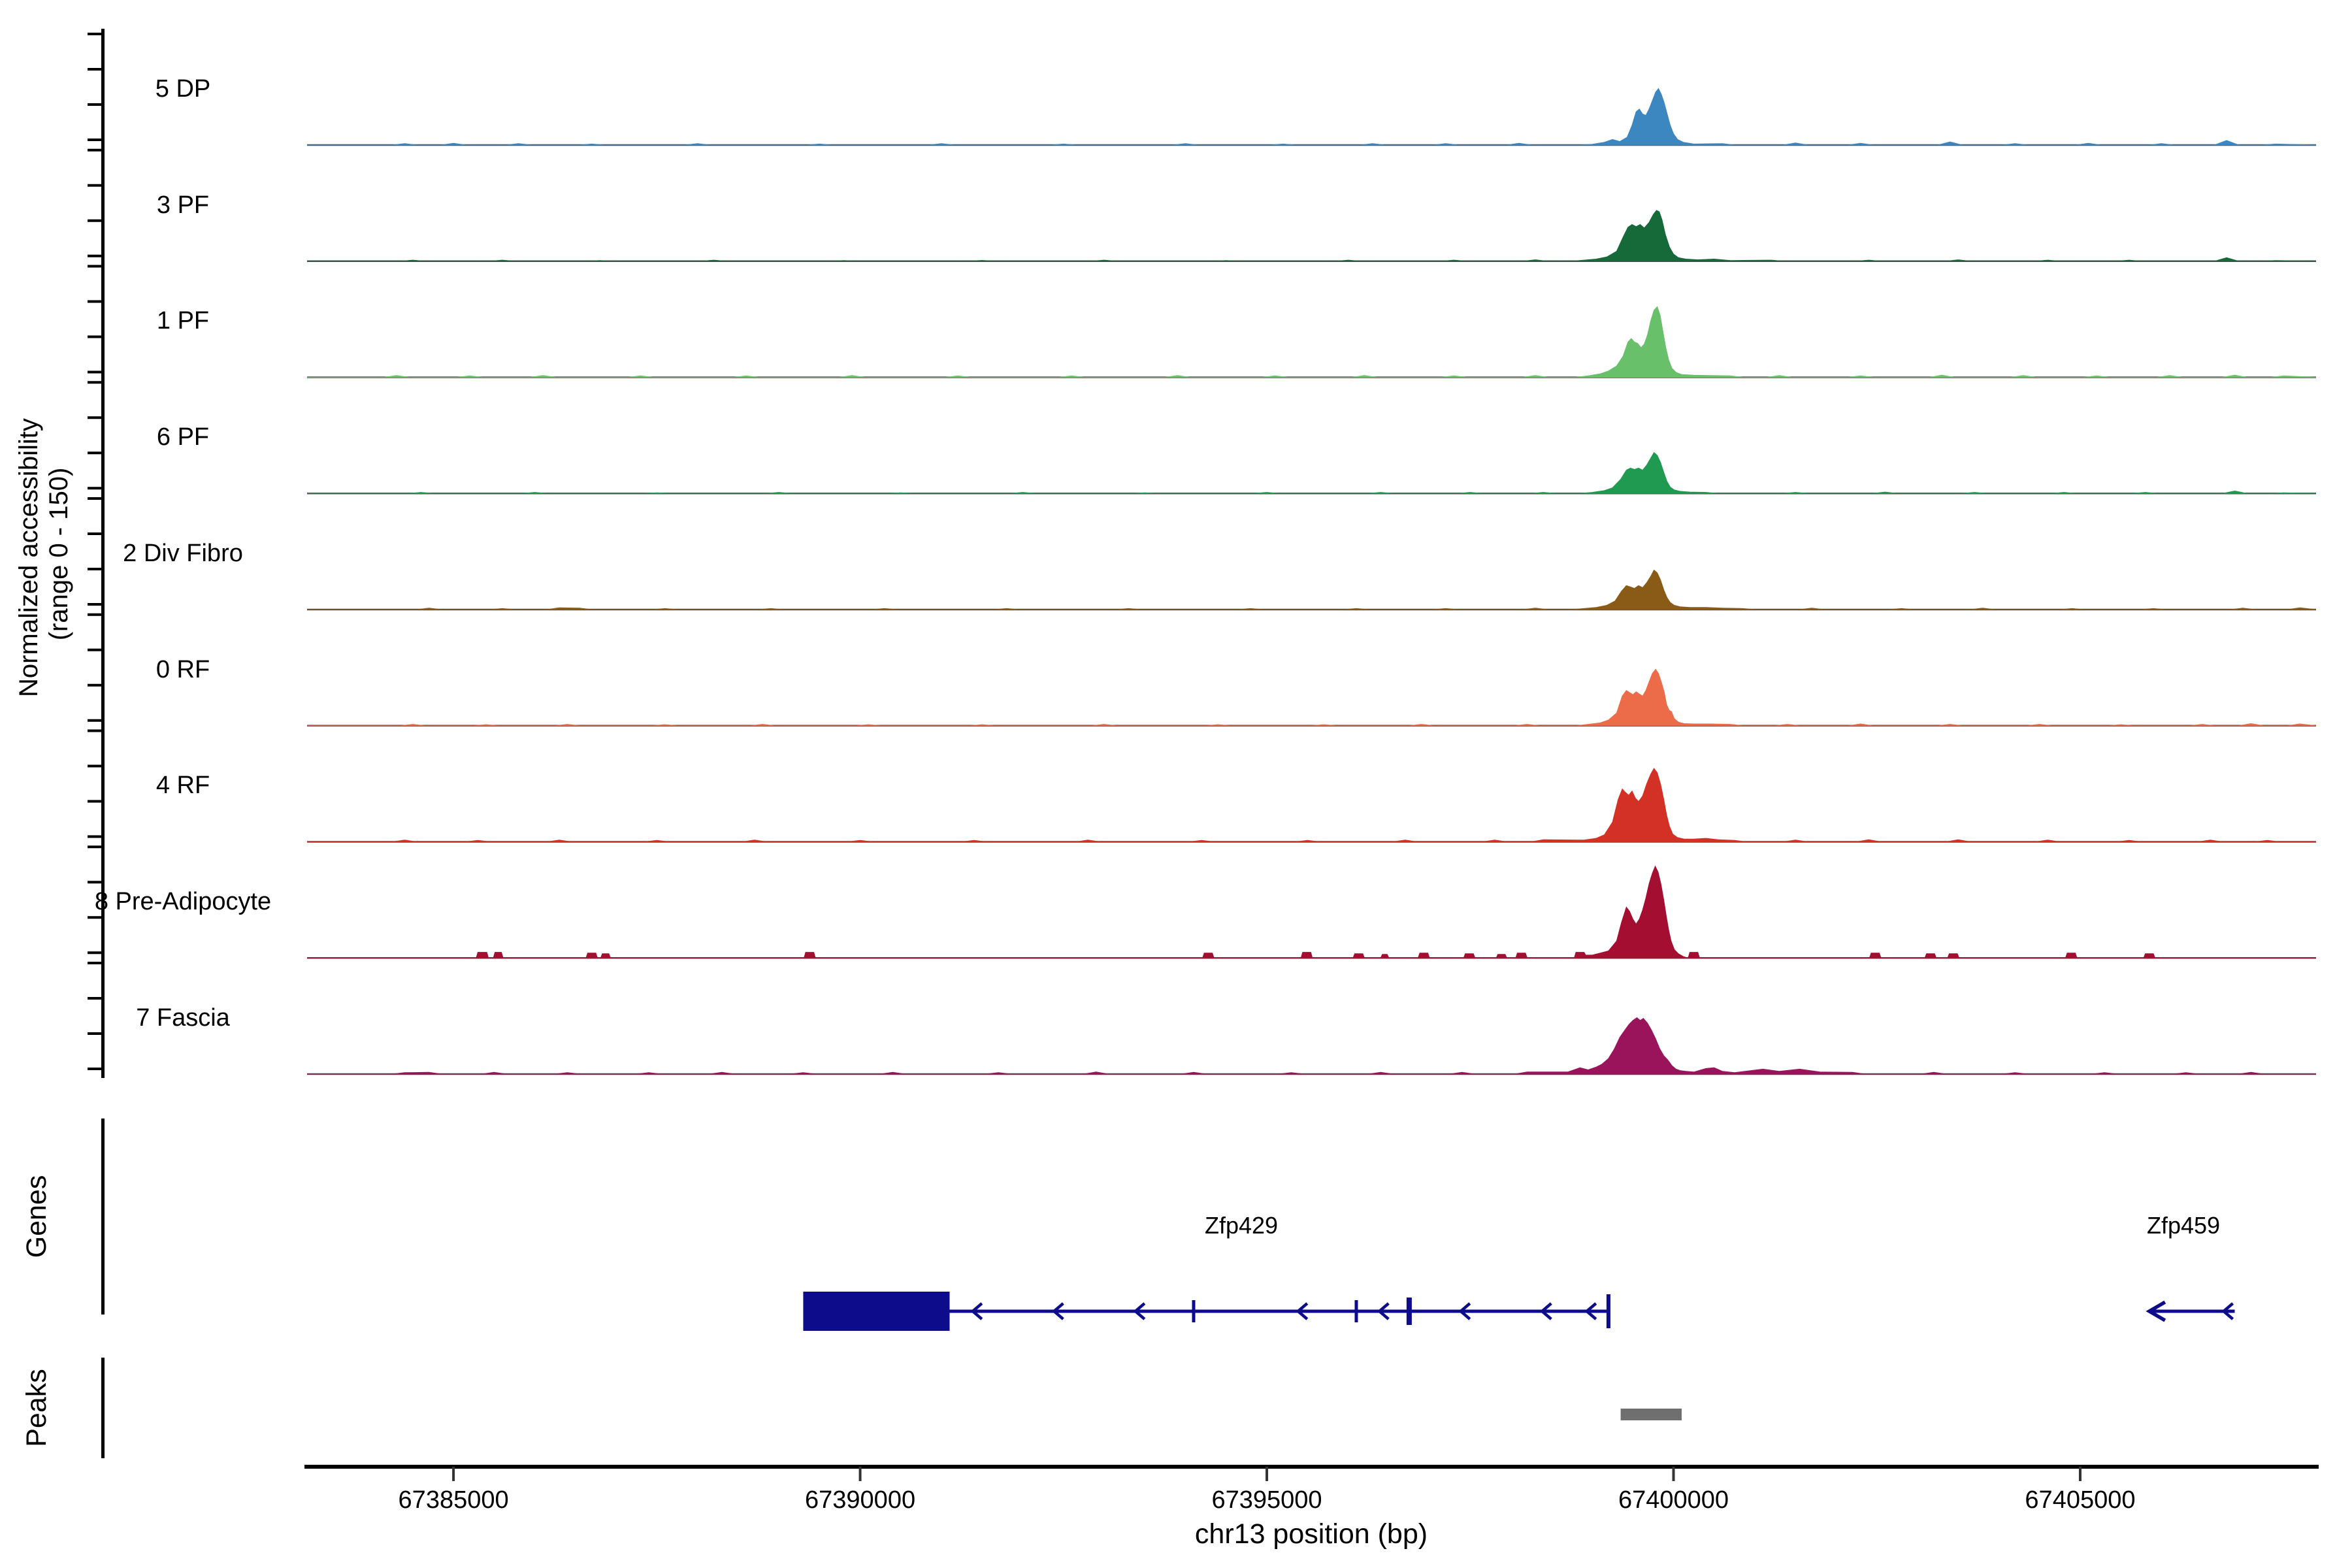  Describe the element at coordinates (1651, 1414) in the screenshot. I see `peak-region-bar` at that location.